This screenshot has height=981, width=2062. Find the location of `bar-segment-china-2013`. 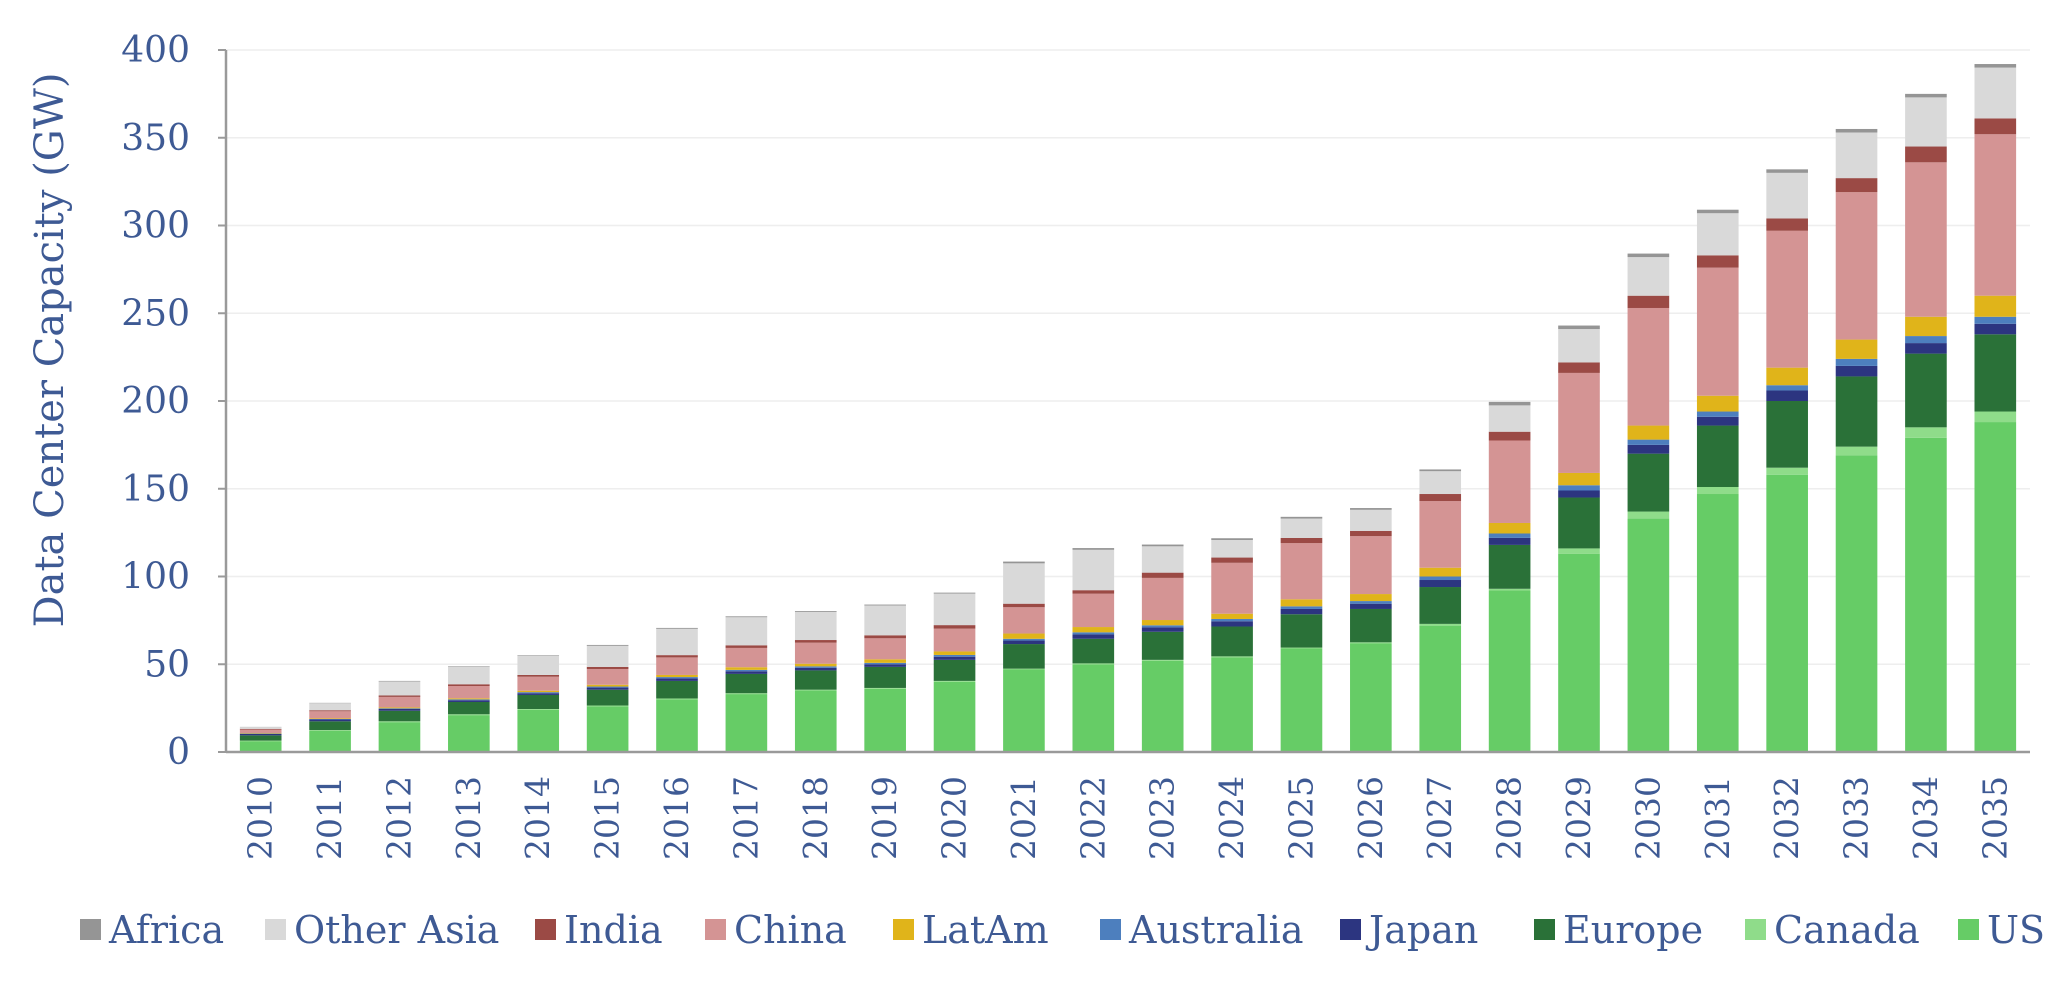

bar-segment-china-2013 is located at coordinates (469, 692).